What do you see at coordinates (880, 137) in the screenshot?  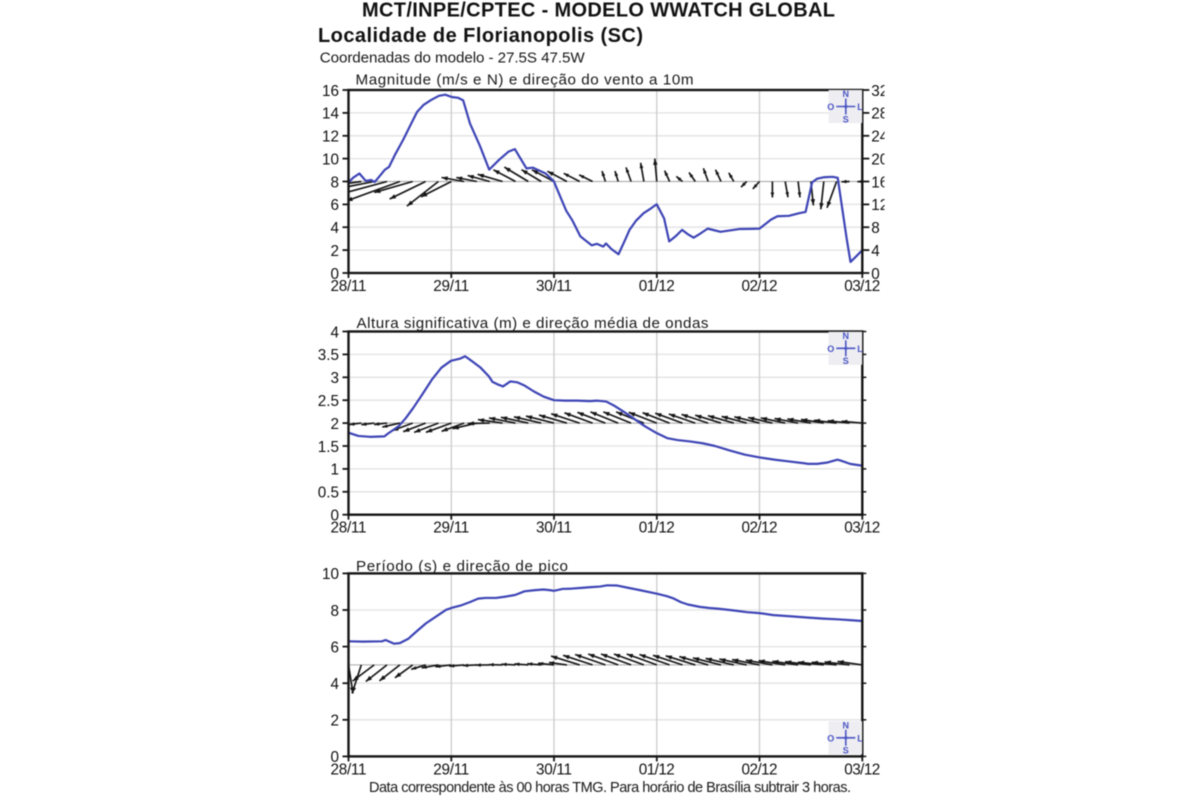 I see `svg-text: 24` at bounding box center [880, 137].